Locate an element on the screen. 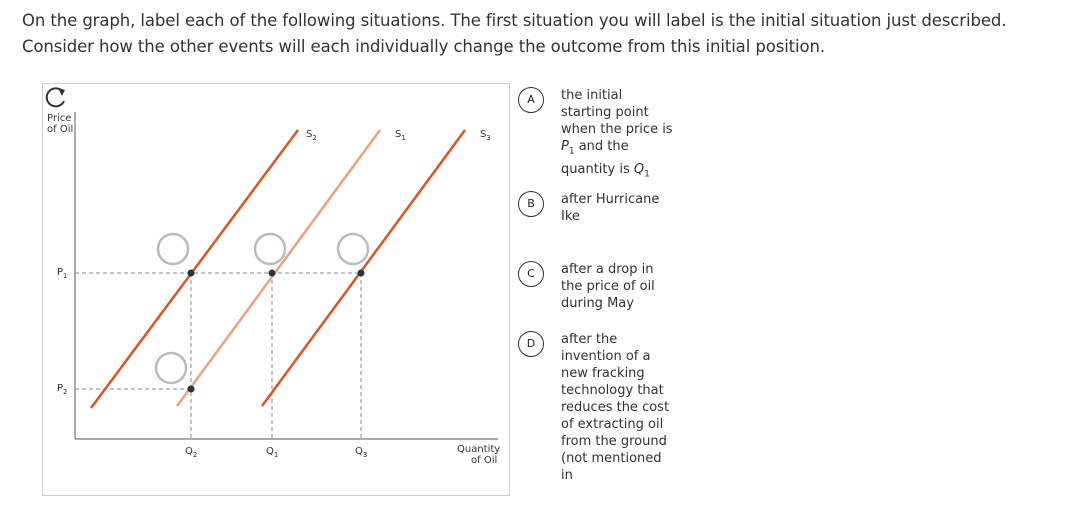 Image resolution: width=1080 pixels, height=516 pixels. x-axis-label: Quantity of Oil is located at coordinates (478, 455).